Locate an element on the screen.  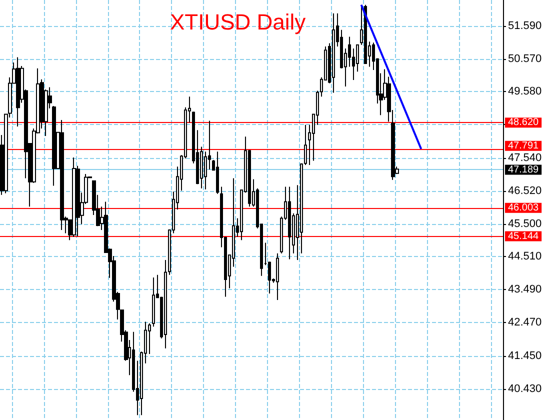
y-tick-label: 50.570 is located at coordinates (525, 59).